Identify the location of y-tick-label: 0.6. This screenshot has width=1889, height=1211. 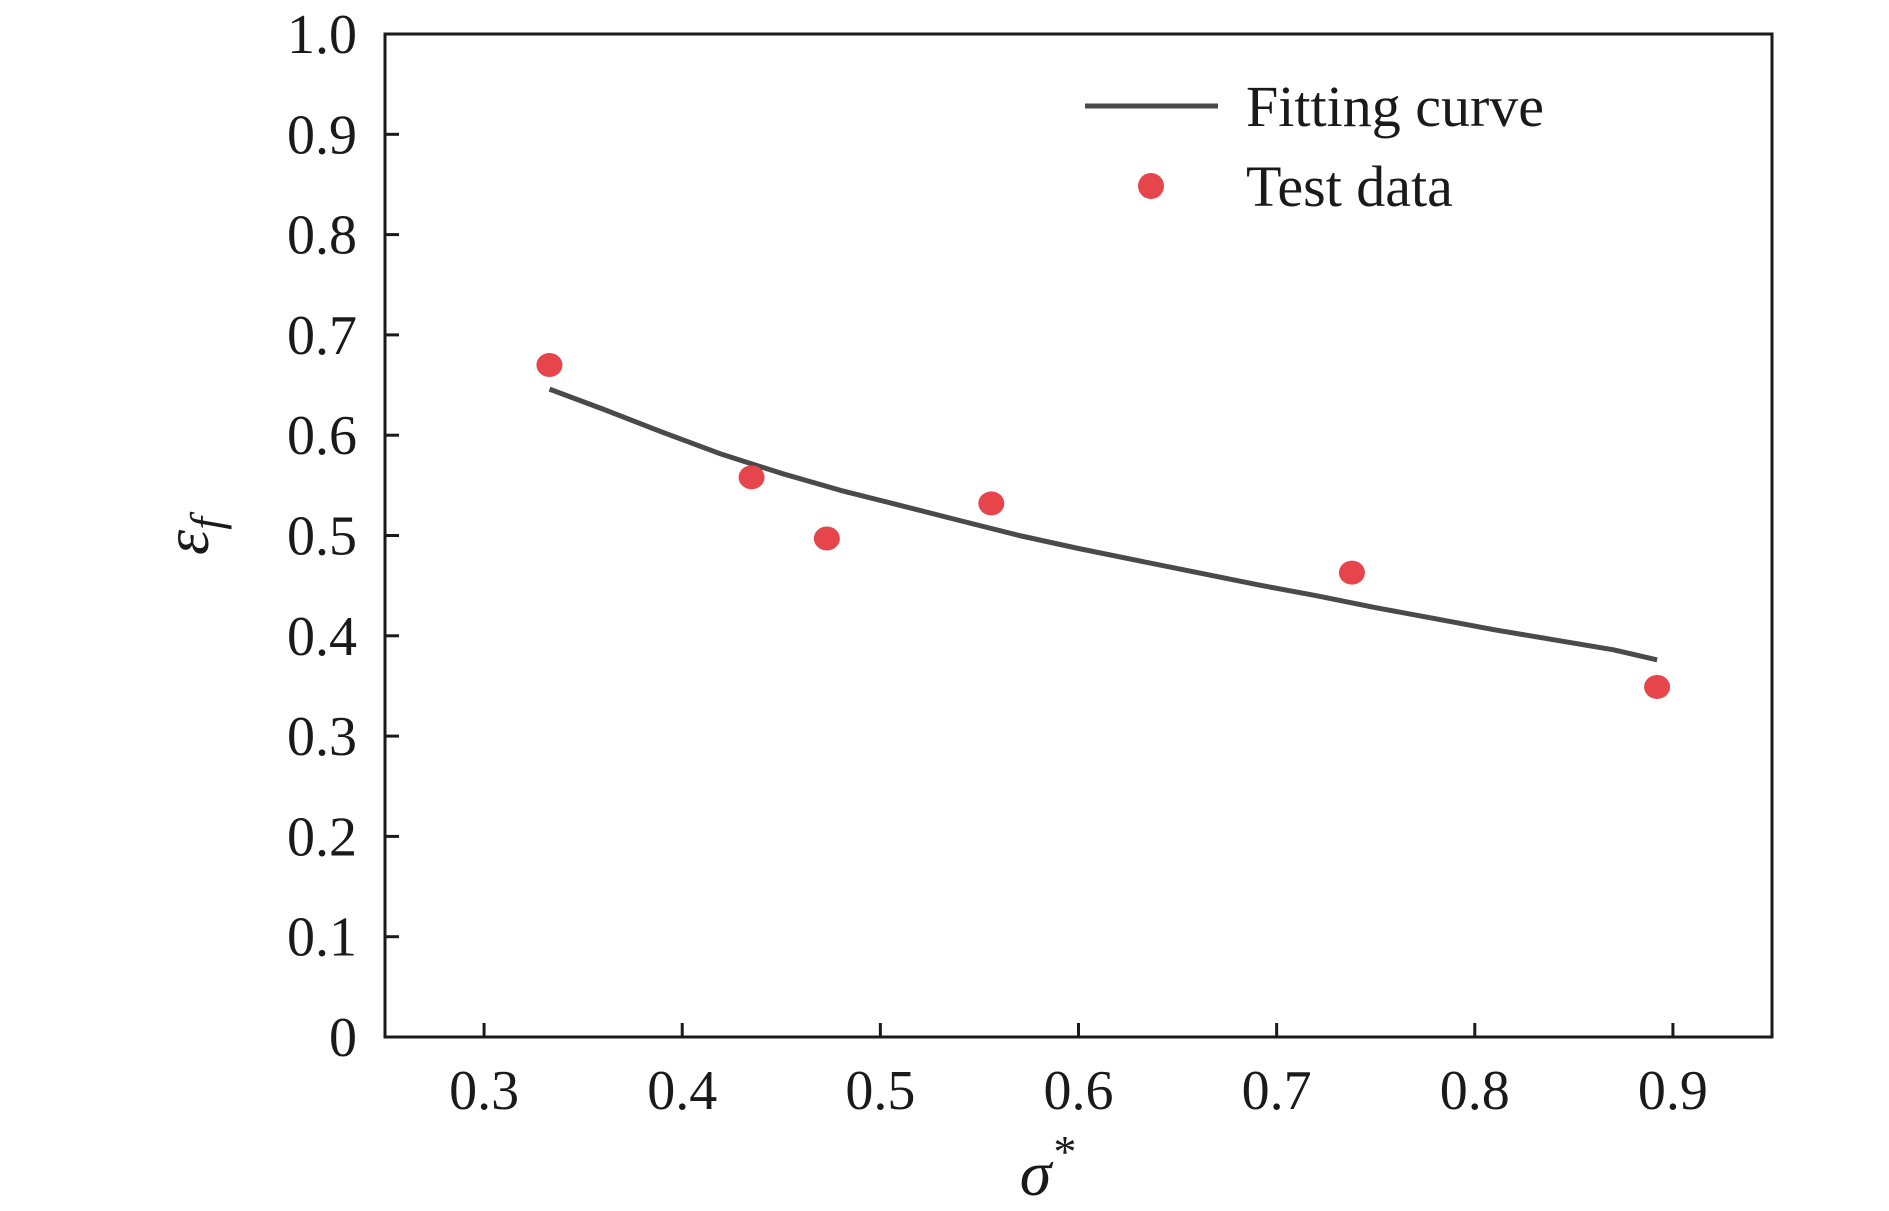
(322, 436).